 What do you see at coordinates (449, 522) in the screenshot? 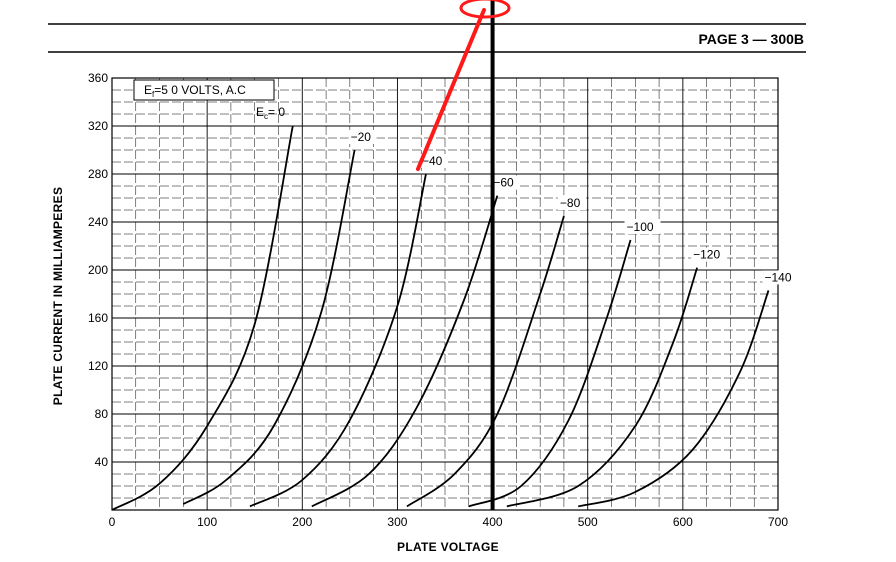
I see `x-tick-labels: 0 100 200 300 400 500 600 700` at bounding box center [449, 522].